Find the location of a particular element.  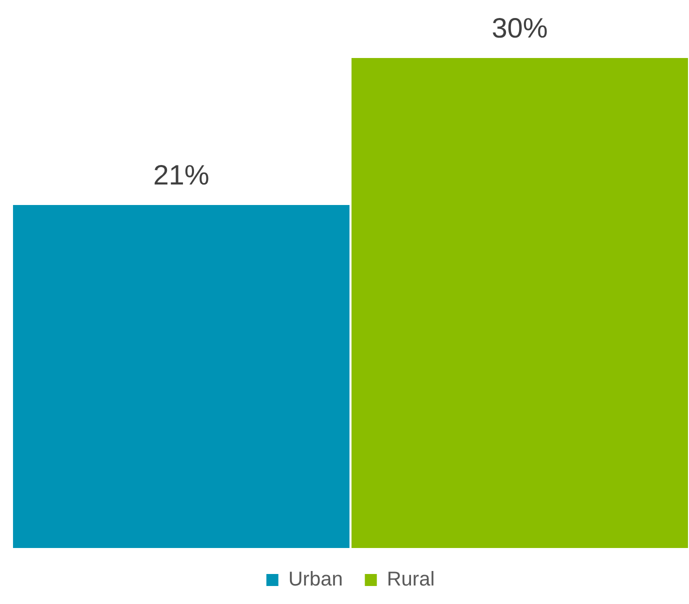

data-label: 21% is located at coordinates (181, 175).